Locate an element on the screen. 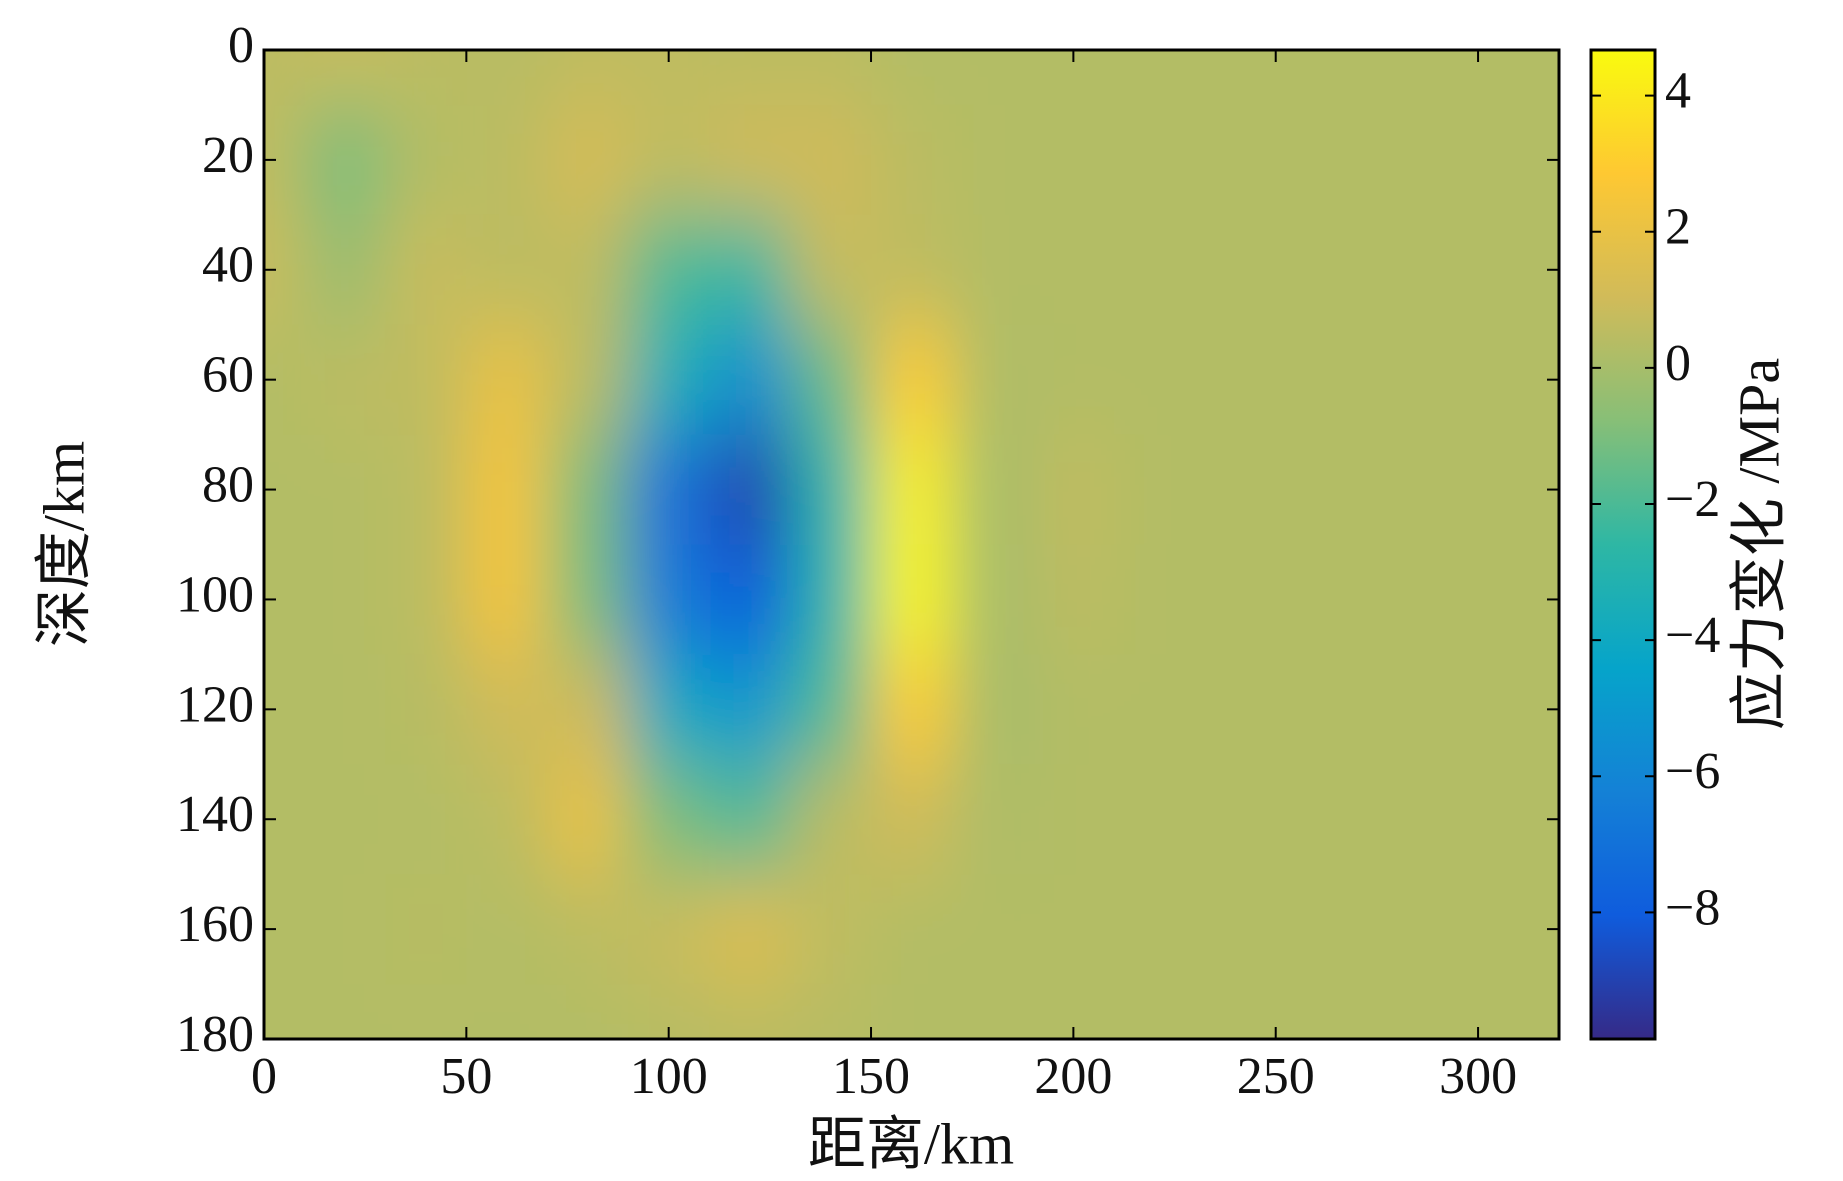 This screenshot has height=1181, width=1843. colorbar-label: 应力变化 /MPa is located at coordinates (1758, 544).